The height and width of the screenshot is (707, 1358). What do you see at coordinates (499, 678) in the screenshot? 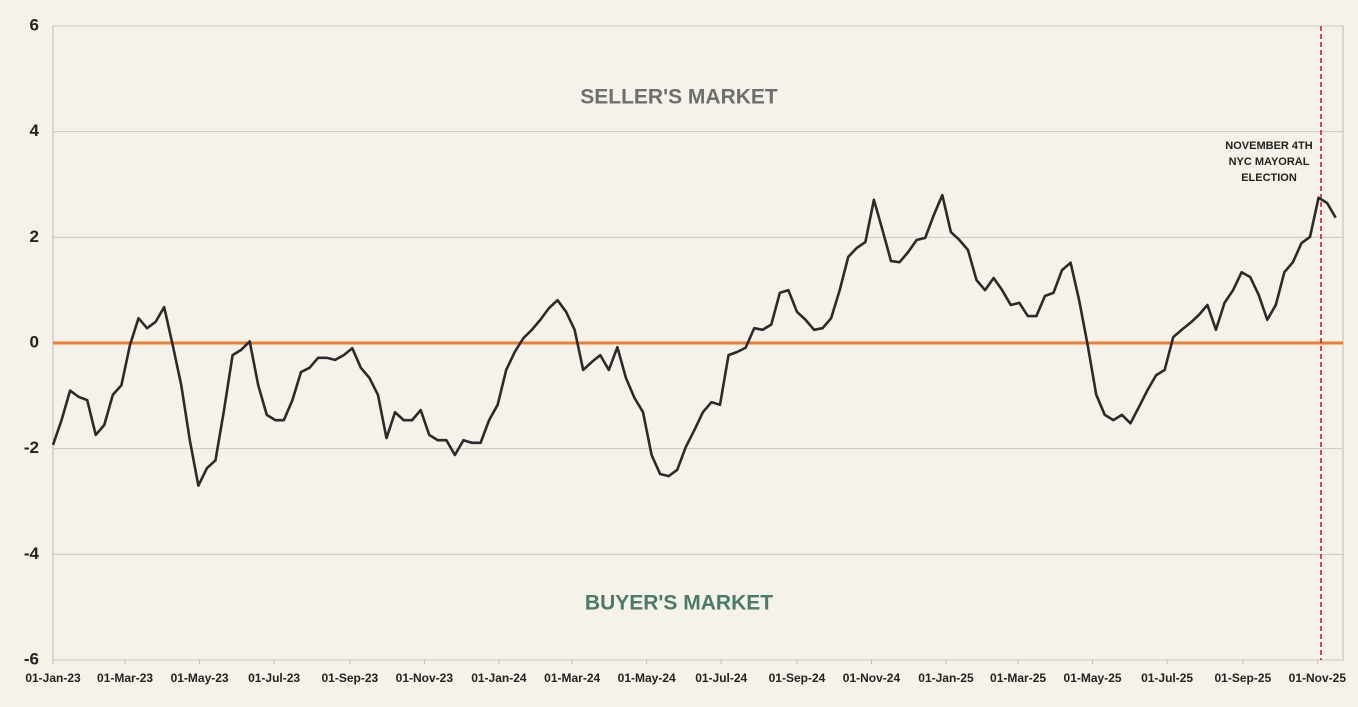
I see `x-tick-label: 01-Jan-24` at bounding box center [499, 678].